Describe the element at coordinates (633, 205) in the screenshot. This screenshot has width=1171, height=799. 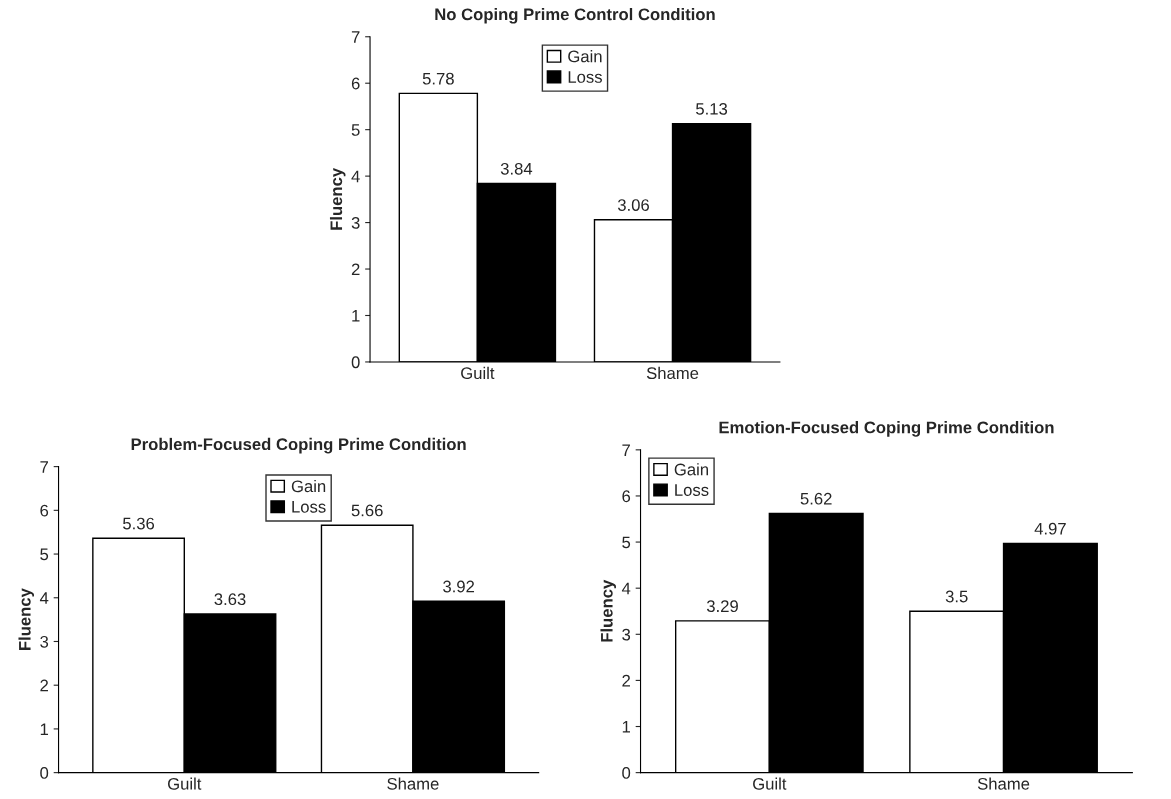
I see `data-label: 3.06` at that location.